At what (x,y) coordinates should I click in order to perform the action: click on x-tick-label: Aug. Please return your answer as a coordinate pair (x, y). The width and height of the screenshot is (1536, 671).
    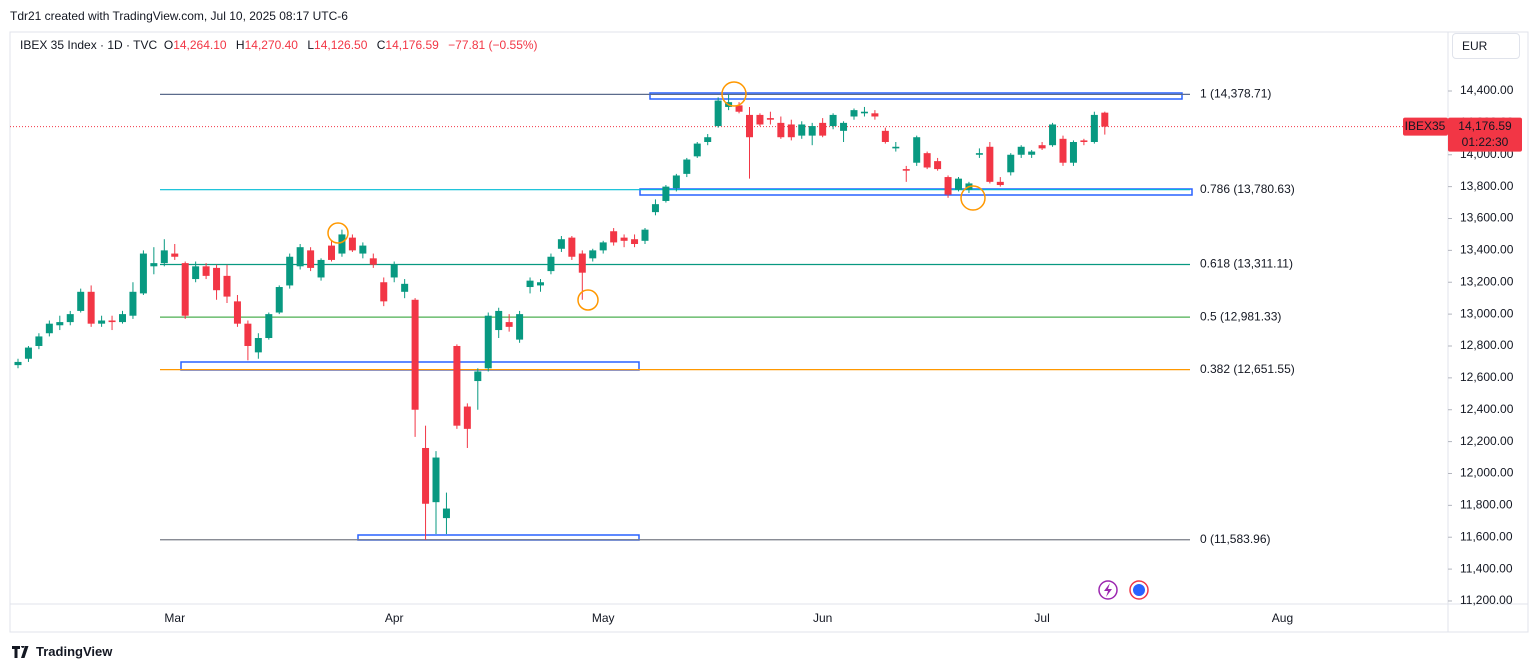
    Looking at the image, I should click on (1282, 618).